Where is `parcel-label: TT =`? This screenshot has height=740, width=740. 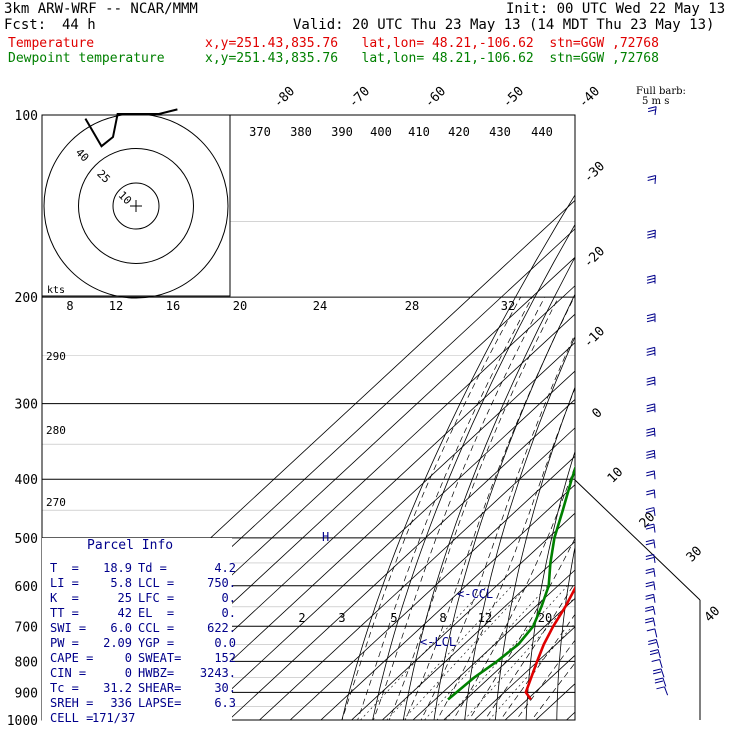 parcel-label: TT = is located at coordinates (64, 613).